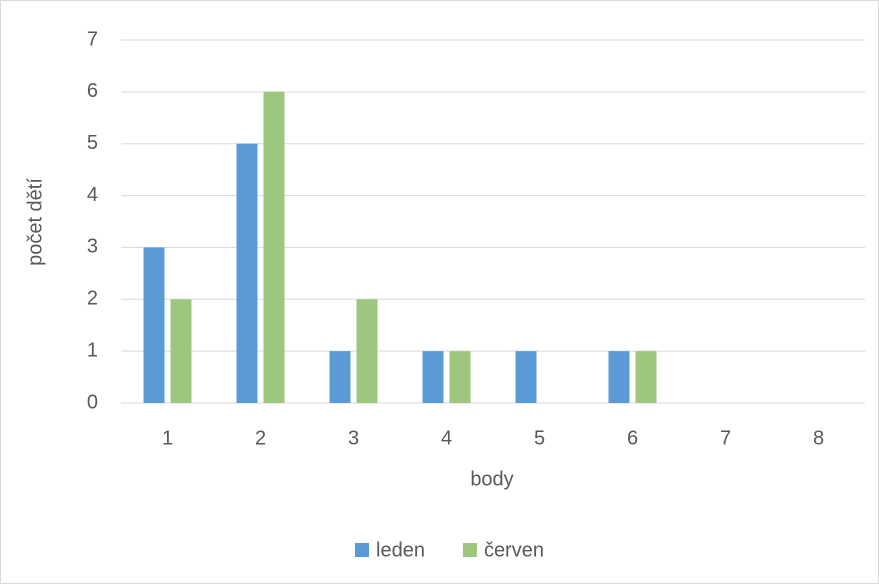  Describe the element at coordinates (260, 438) in the screenshot. I see `x-tick-label: 2` at that location.